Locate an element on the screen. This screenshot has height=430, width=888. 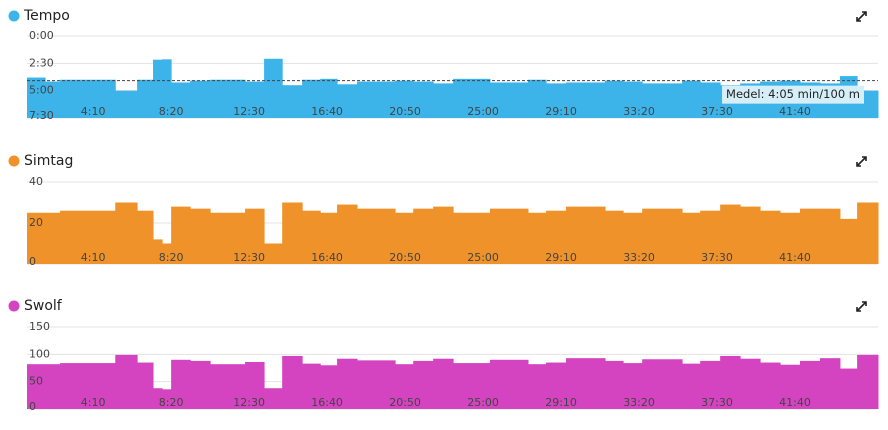
y-tick-label: 40 is located at coordinates (36, 181).